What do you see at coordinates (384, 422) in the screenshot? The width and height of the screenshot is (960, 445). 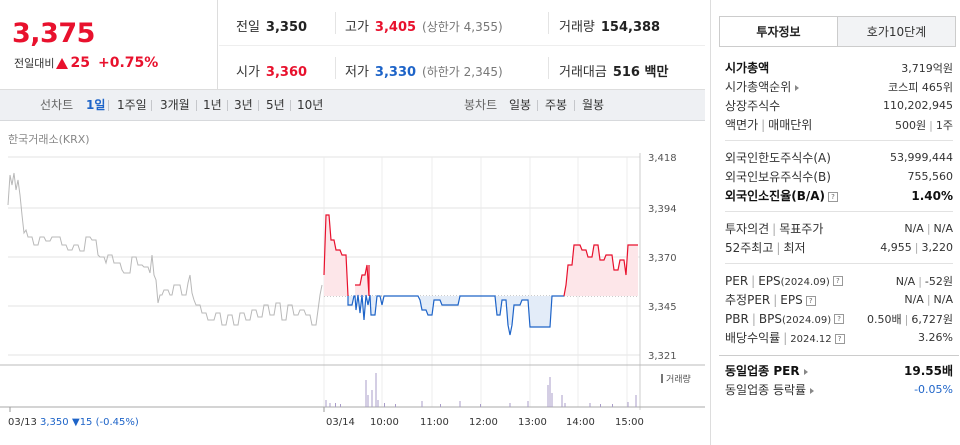 I see `x-tick: 10:00` at bounding box center [384, 422].